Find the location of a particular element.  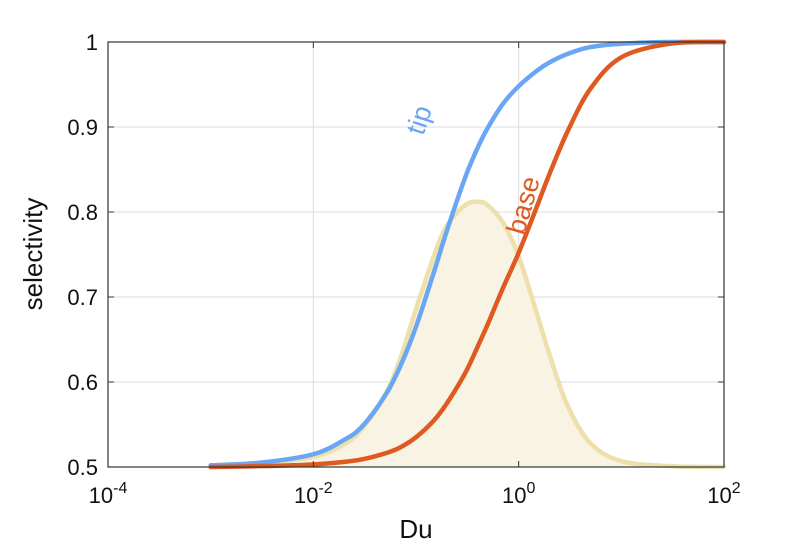

y-tick-label: 0.9 is located at coordinates (82, 127).